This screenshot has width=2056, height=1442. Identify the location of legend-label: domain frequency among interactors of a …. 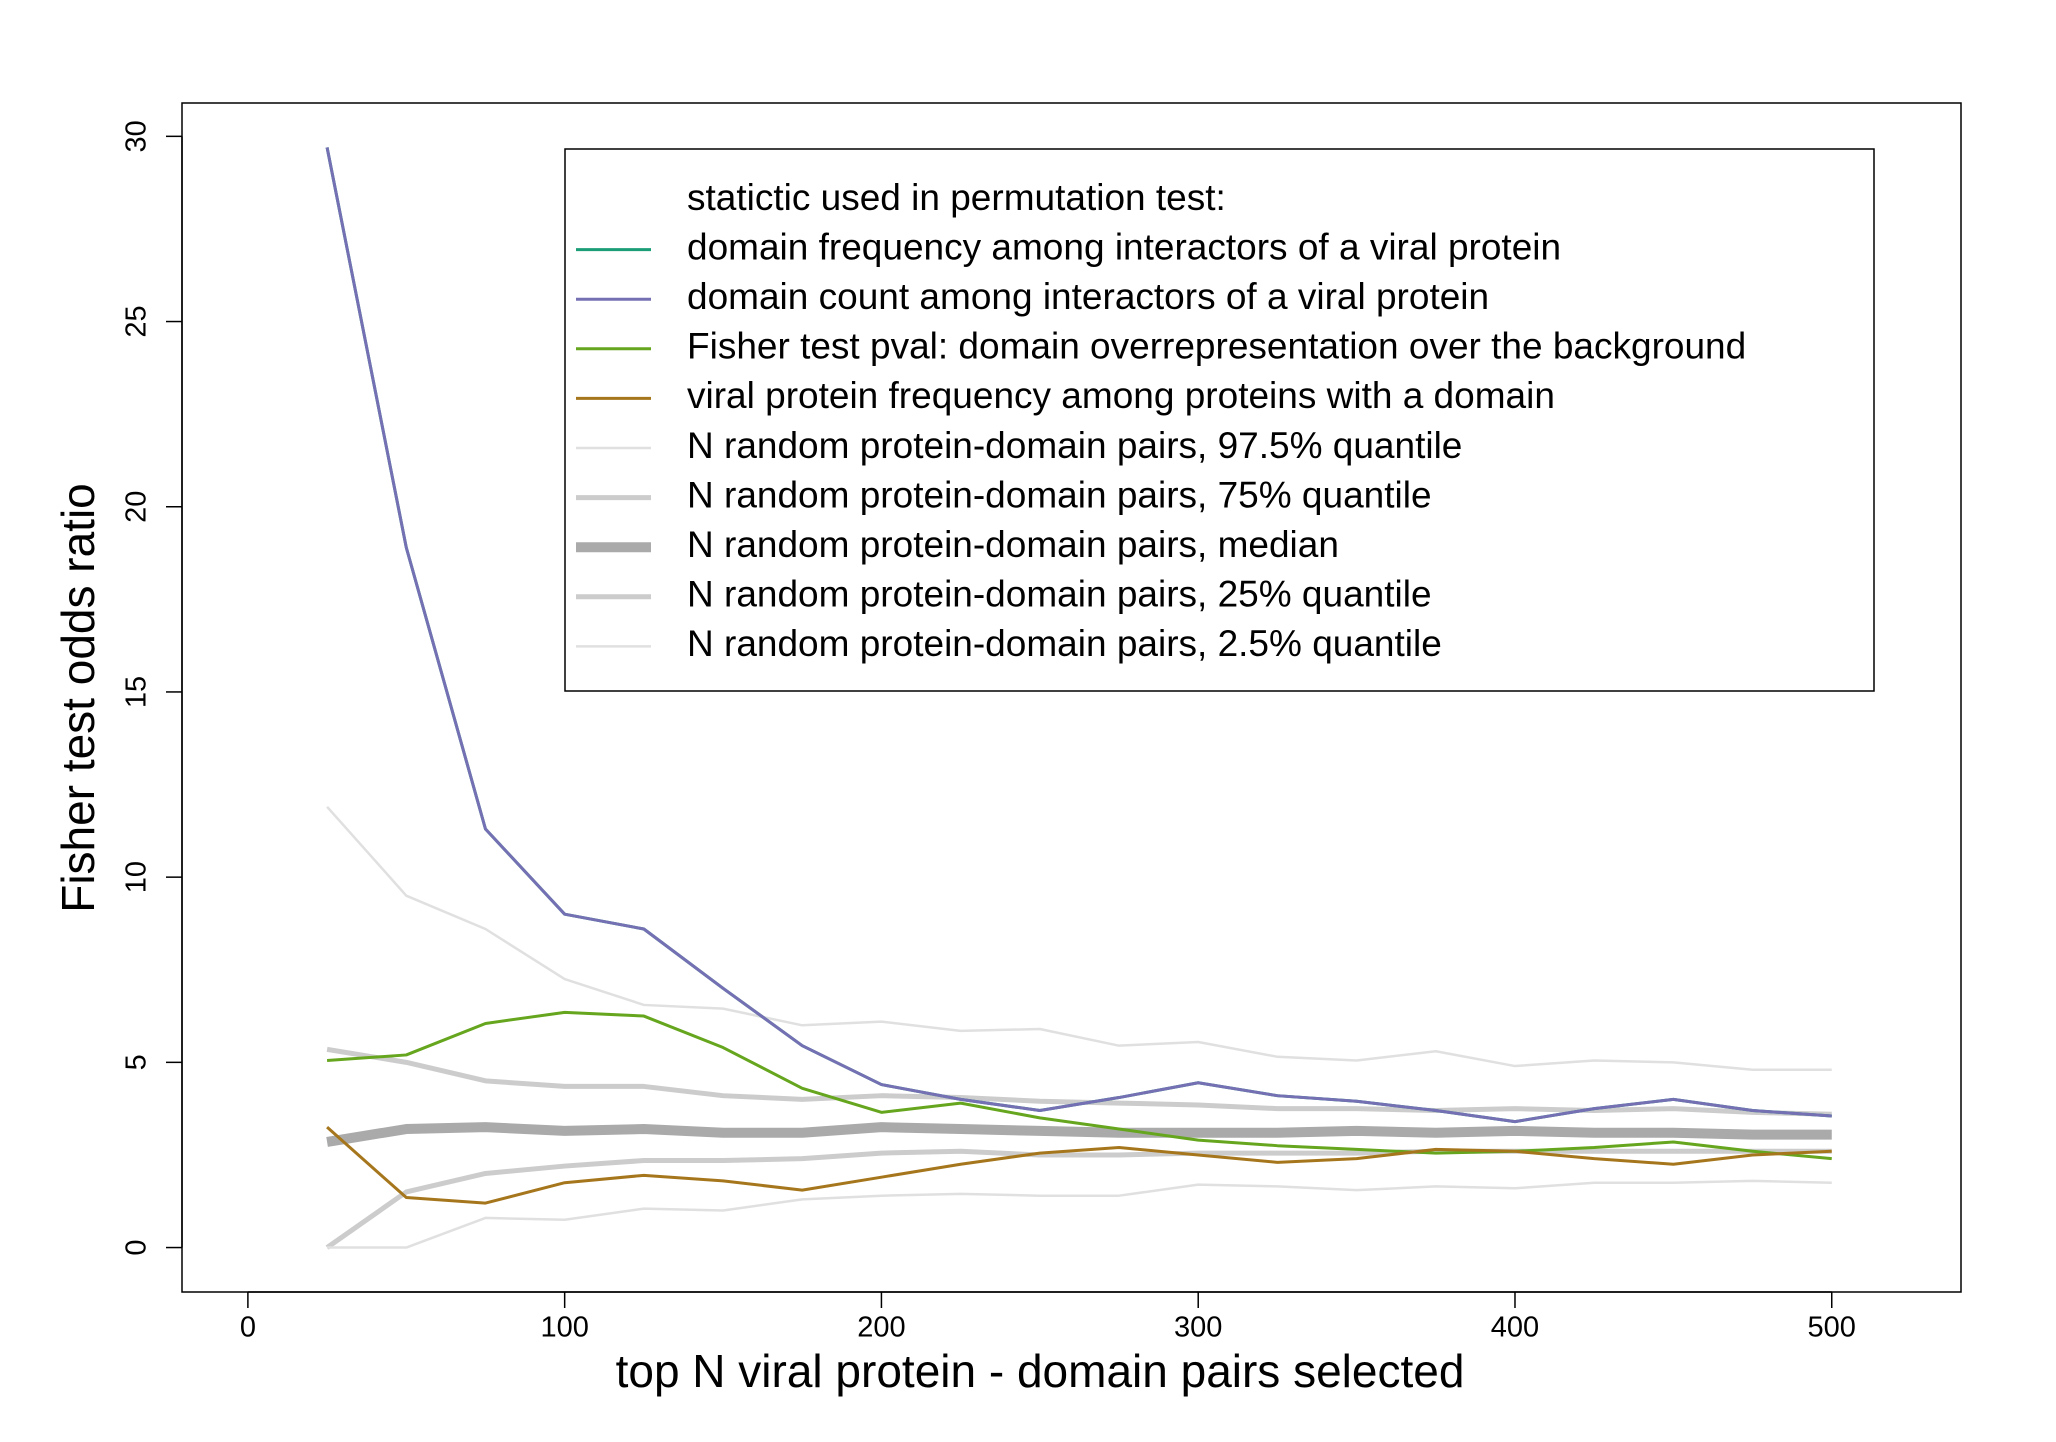
(1124, 246).